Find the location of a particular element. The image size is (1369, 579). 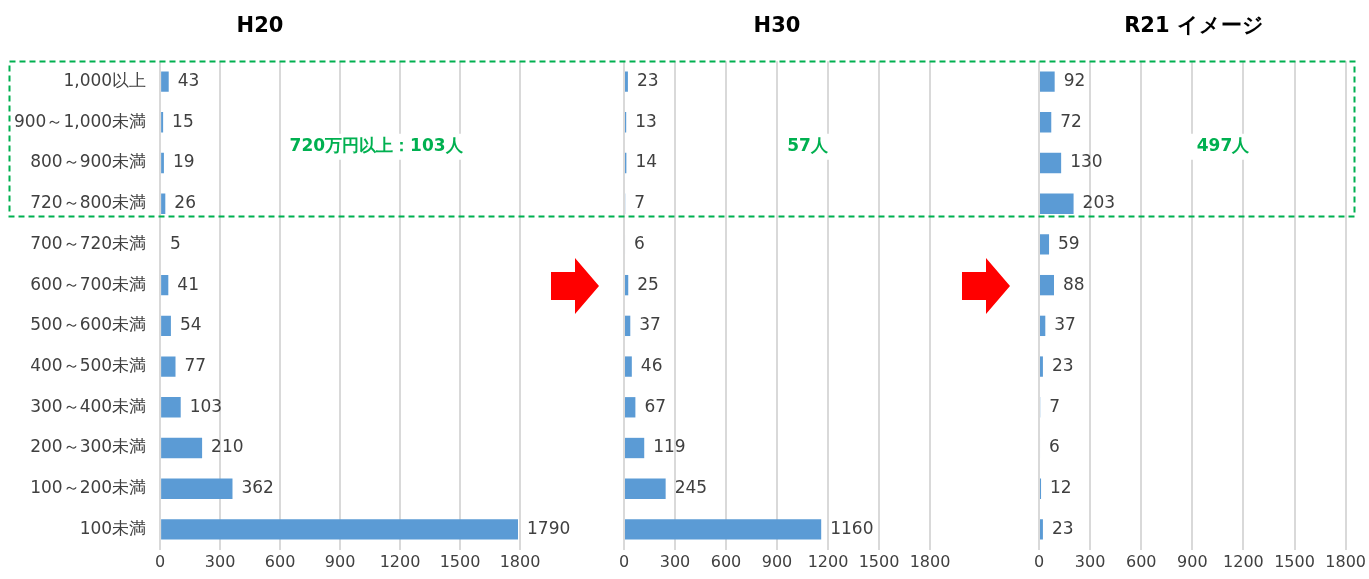

y-tick-label: 800～900未満 is located at coordinates (88, 161).